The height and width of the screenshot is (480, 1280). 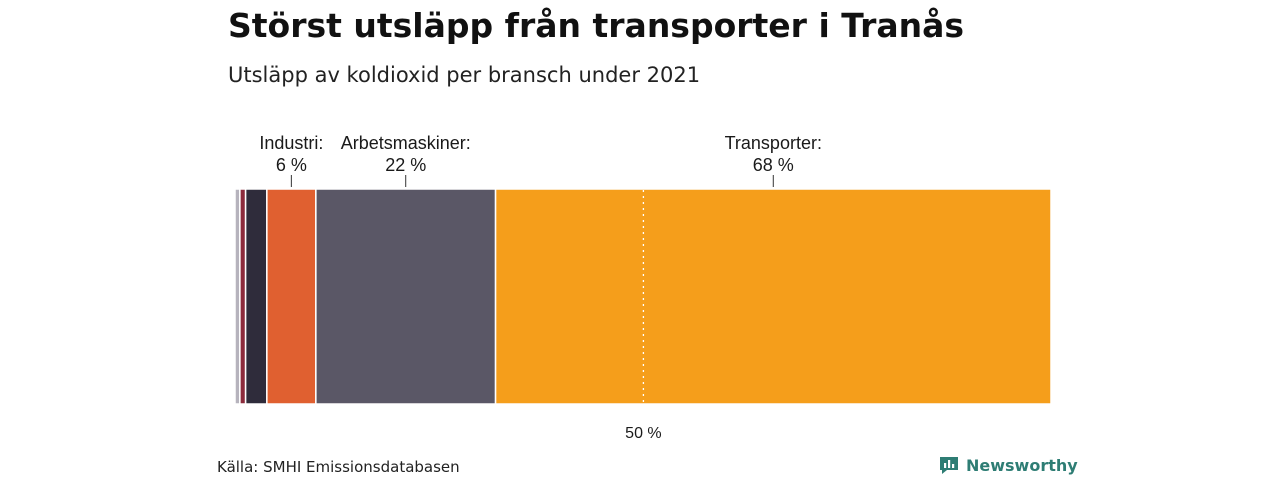 I want to click on brand-name: Newsworthy, so click(x=1022, y=465).